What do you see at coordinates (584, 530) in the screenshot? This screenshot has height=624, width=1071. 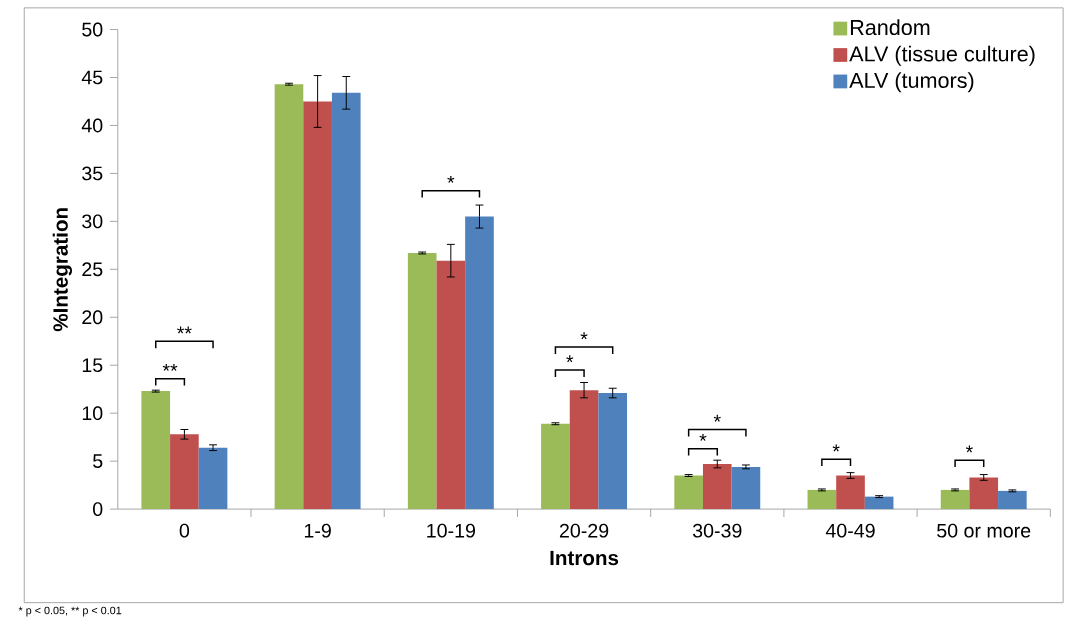 I see `x-tick-label: 20-29` at bounding box center [584, 530].